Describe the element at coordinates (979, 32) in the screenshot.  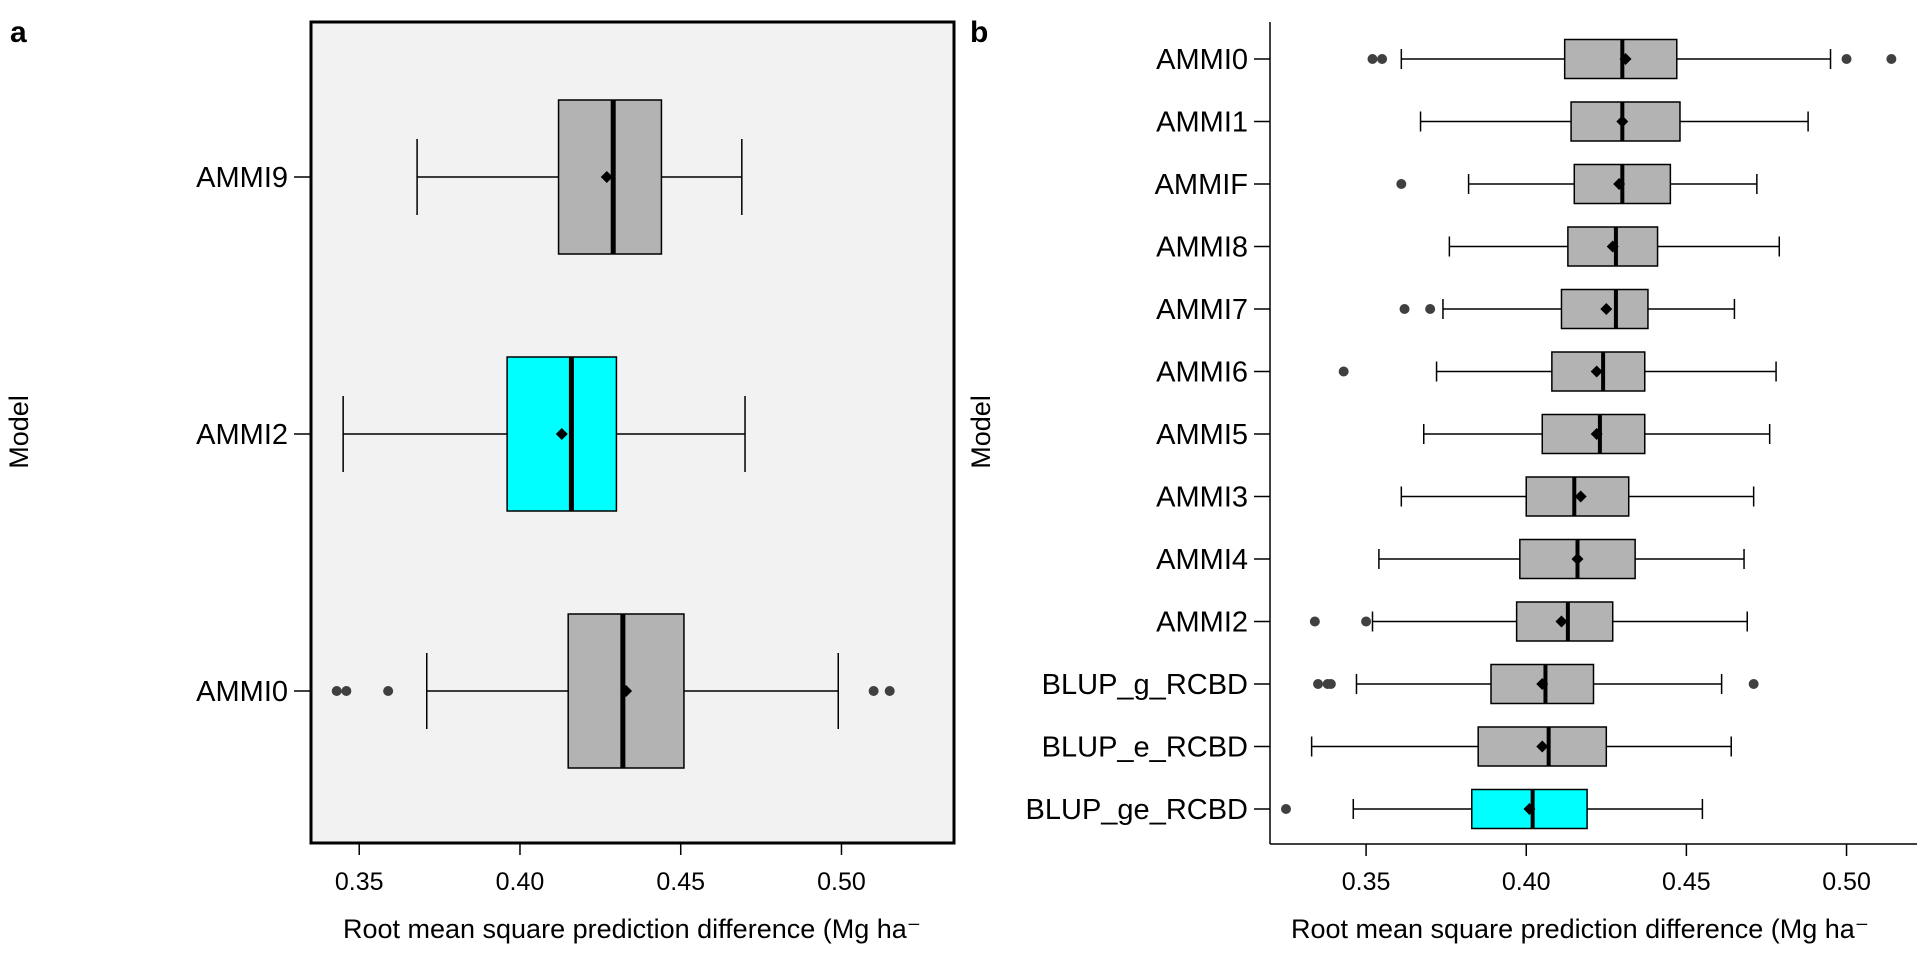
I see `panel-b-letter: b` at that location.